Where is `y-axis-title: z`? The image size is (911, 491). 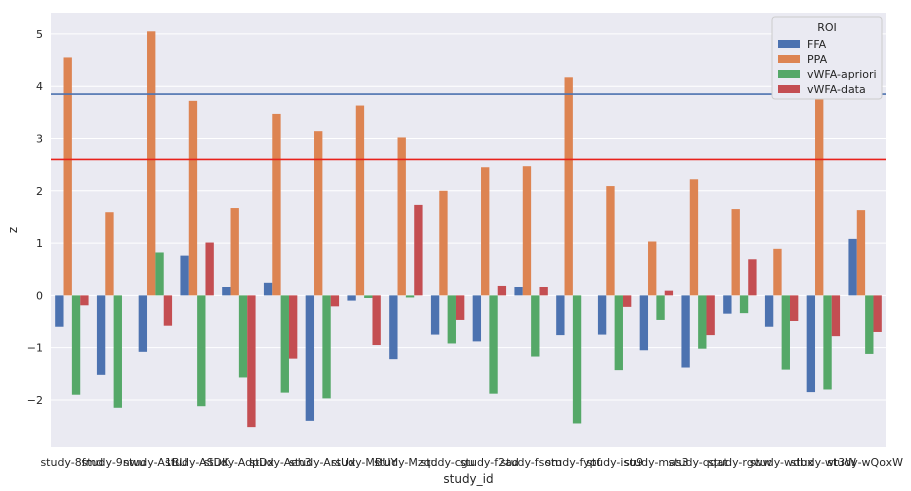
y-axis-title: z is located at coordinates (13, 230).